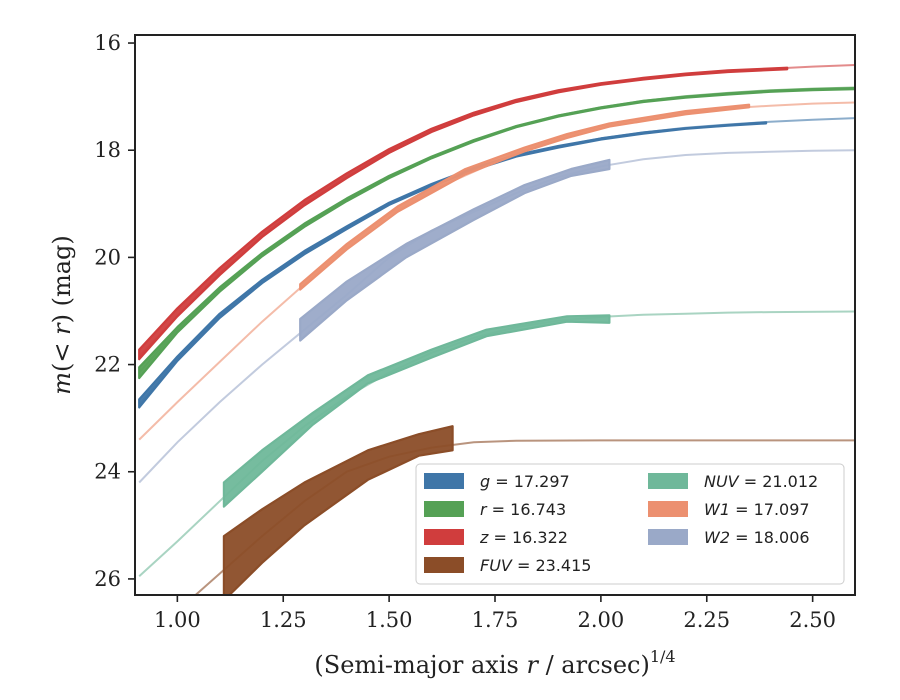 The height and width of the screenshot is (700, 900). What do you see at coordinates (525, 481) in the screenshot?
I see `legend-entry-g: g = 17.297` at bounding box center [525, 481].